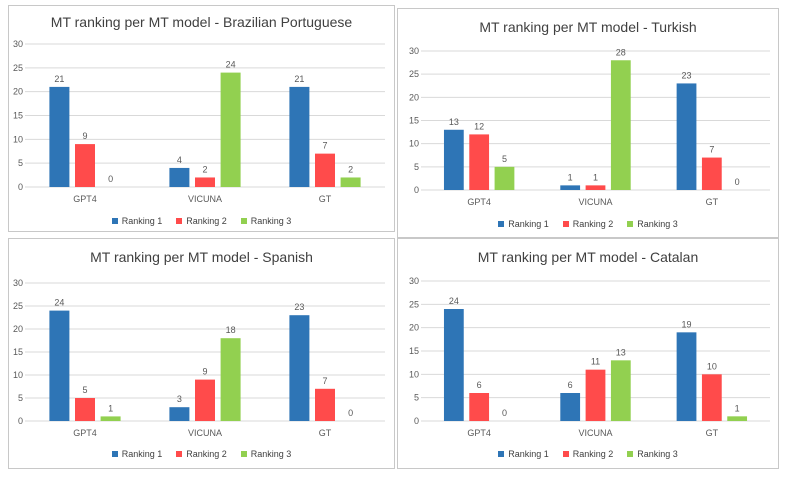 The height and width of the screenshot is (478, 787). Describe the element at coordinates (588, 27) in the screenshot. I see `chart-title: MT ranking per MT model - Turkish` at that location.